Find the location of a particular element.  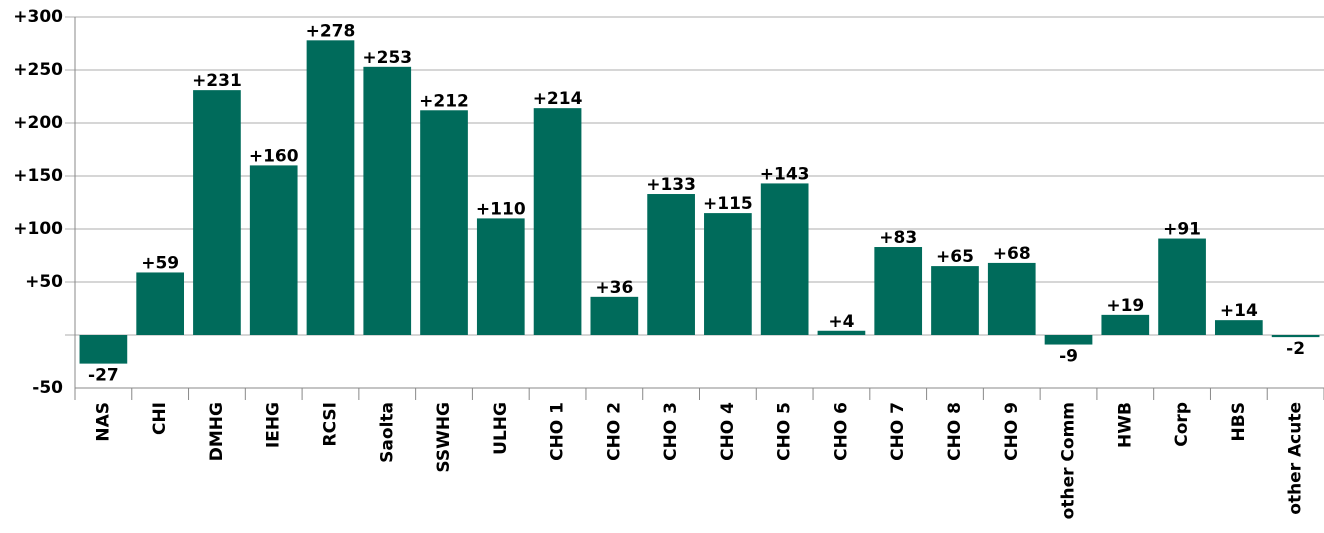

value-label: +83 is located at coordinates (898, 238).